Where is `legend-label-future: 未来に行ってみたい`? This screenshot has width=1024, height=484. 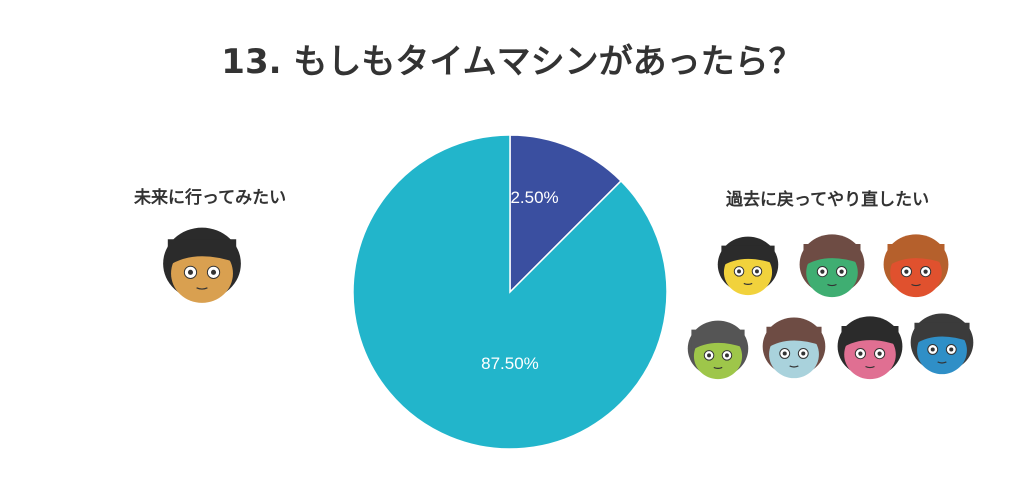 legend-label-future: 未来に行ってみたい is located at coordinates (210, 198).